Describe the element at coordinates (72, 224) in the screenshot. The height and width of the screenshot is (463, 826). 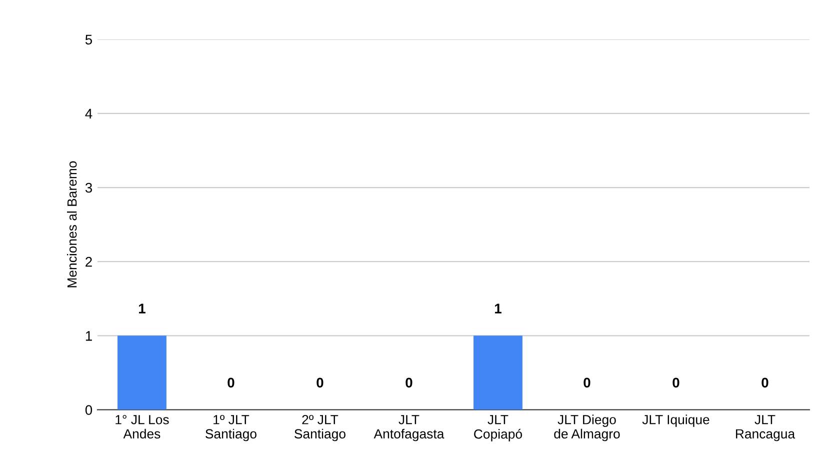
I see `y-axis-title: Menciones al Baremo` at that location.